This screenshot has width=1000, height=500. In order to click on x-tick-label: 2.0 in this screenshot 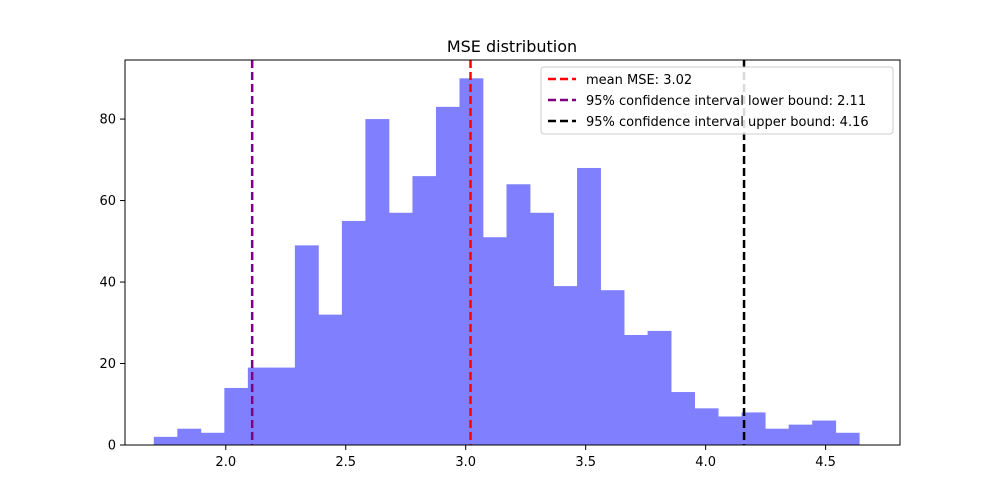, I will do `click(225, 462)`.